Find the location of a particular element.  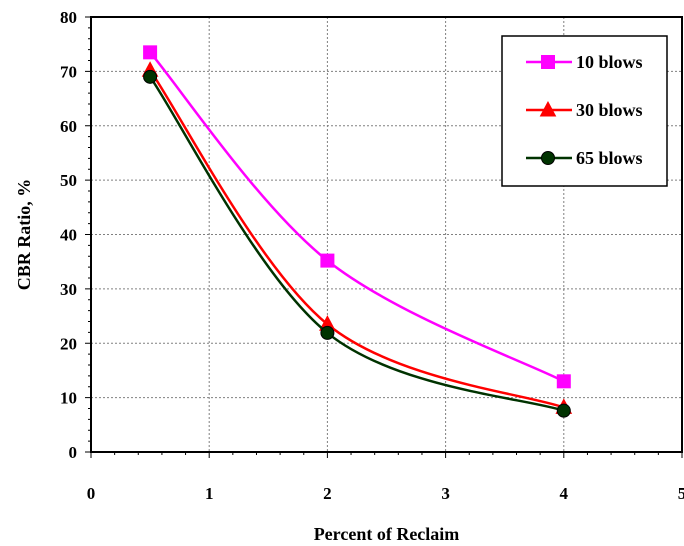

x-tick-label: 4 is located at coordinates (564, 493).